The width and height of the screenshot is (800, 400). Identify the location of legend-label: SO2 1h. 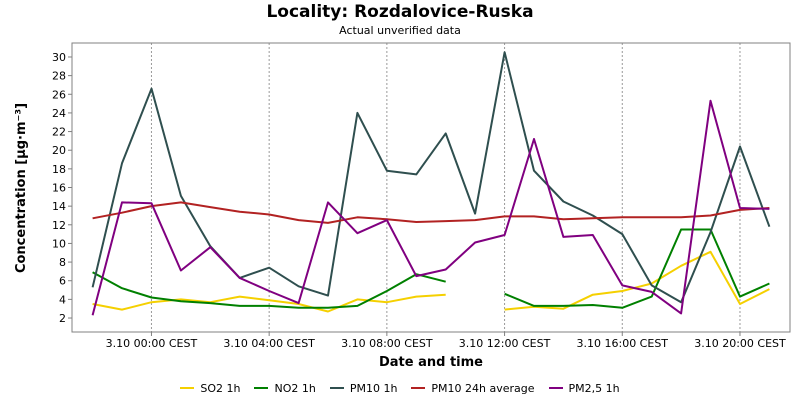
(220, 388).